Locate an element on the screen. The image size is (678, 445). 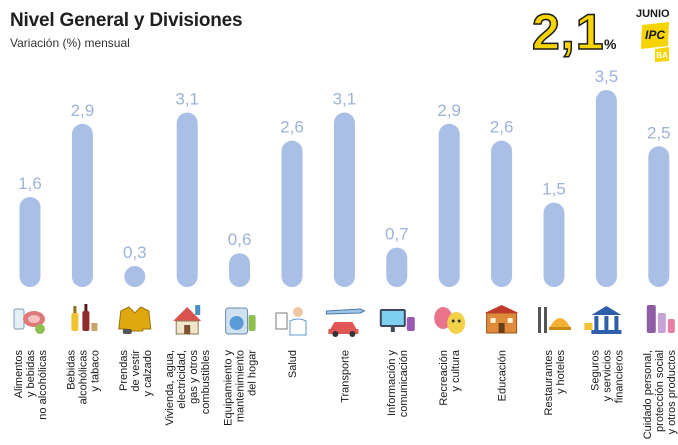
category-label: Recreación y cultura is located at coordinates (450, 377).